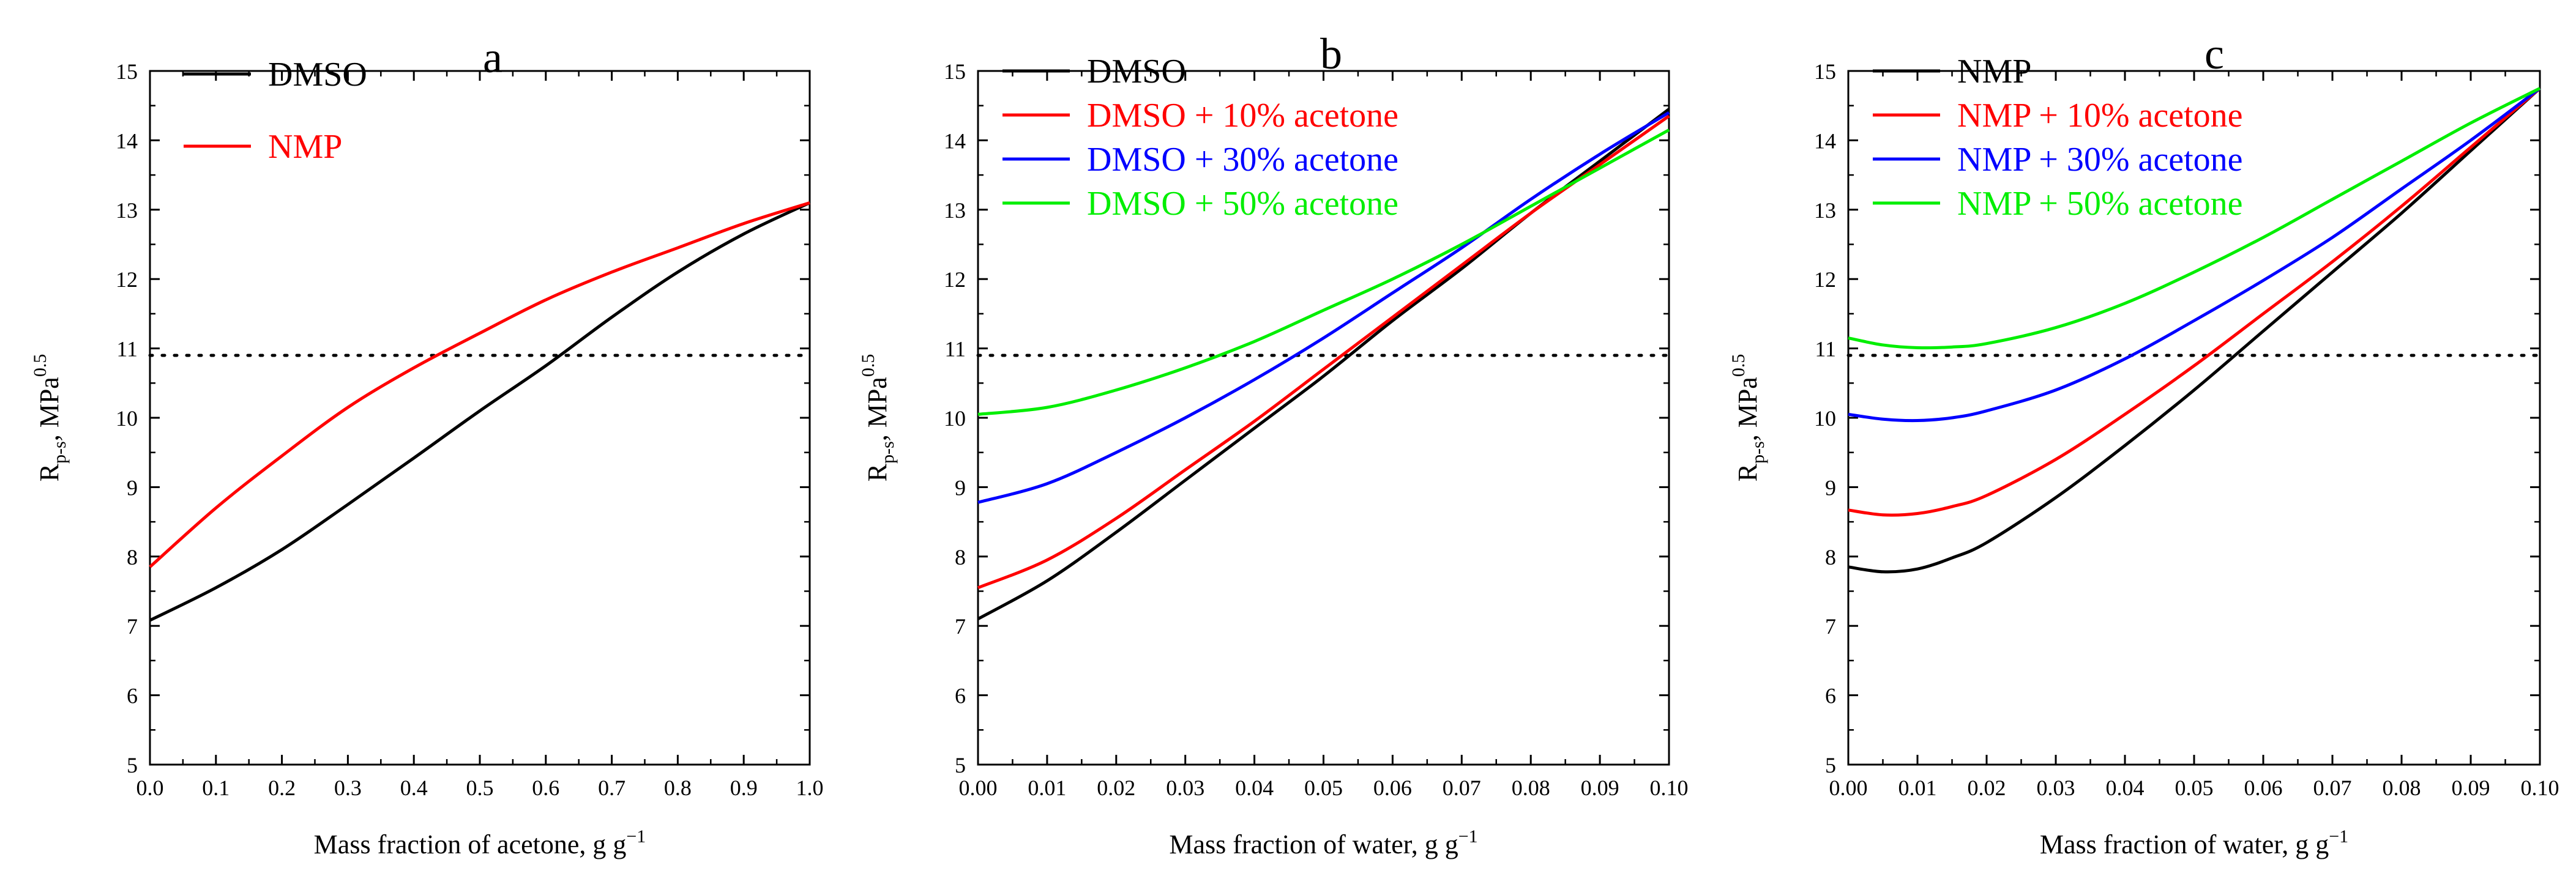 The width and height of the screenshot is (2576, 890). What do you see at coordinates (545, 788) in the screenshot?
I see `x-tick-label: 0.6` at bounding box center [545, 788].